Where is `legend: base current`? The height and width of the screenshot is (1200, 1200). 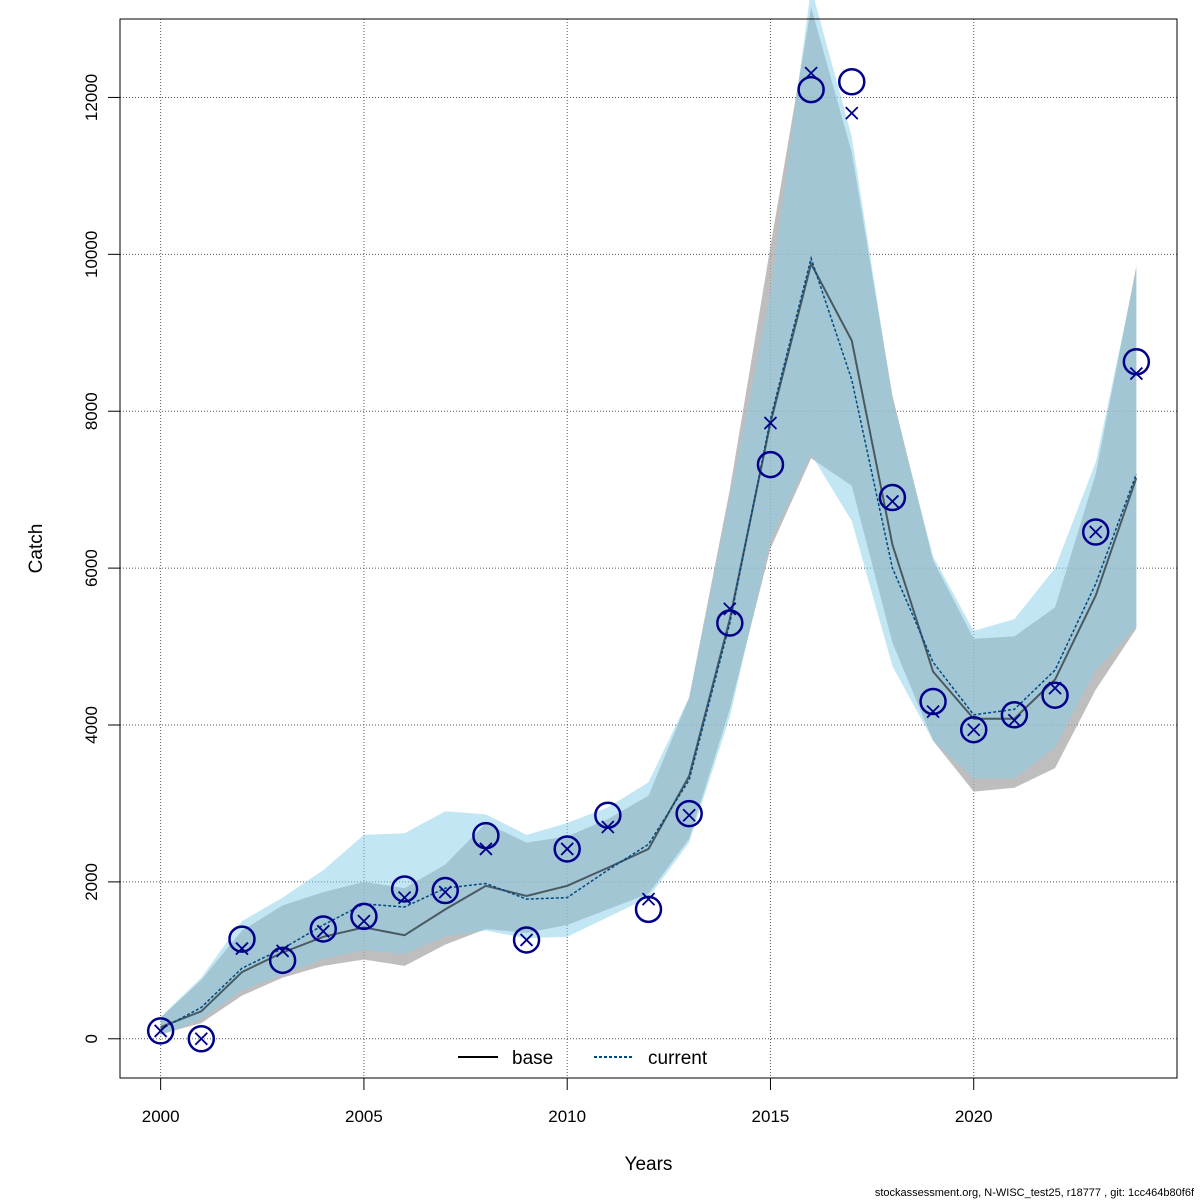 legend: base current is located at coordinates (583, 1058).